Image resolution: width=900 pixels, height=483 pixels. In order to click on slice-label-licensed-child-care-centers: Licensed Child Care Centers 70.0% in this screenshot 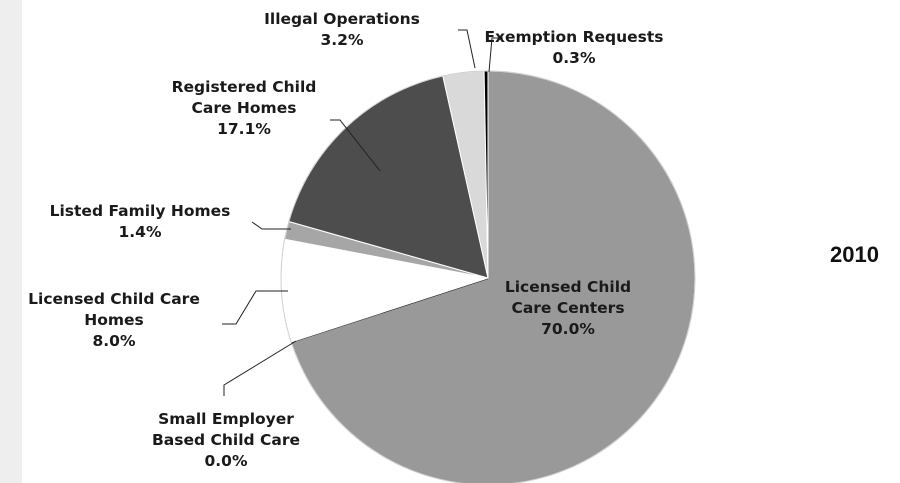, I will do `click(568, 308)`.